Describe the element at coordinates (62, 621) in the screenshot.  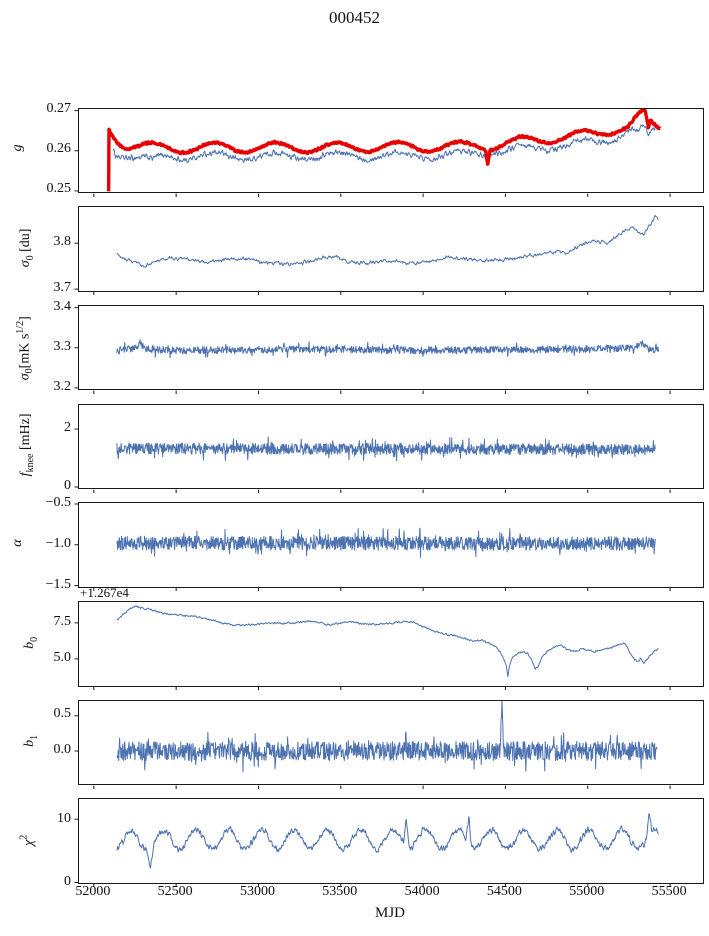
I see `y-tick-label: 7.5` at that location.